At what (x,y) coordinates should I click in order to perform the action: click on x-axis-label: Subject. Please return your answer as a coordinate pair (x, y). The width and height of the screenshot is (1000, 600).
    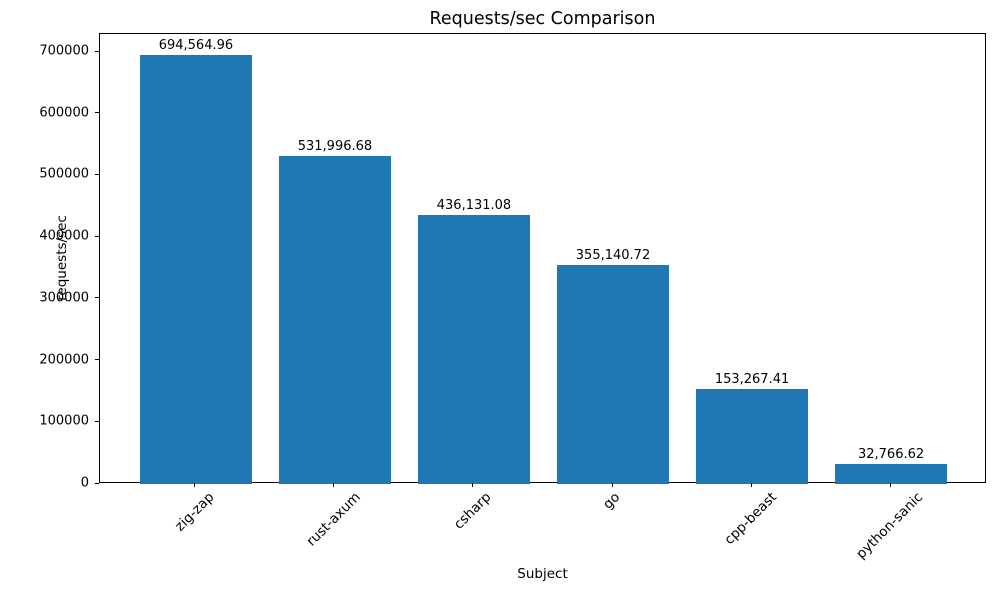
    Looking at the image, I should click on (542, 574).